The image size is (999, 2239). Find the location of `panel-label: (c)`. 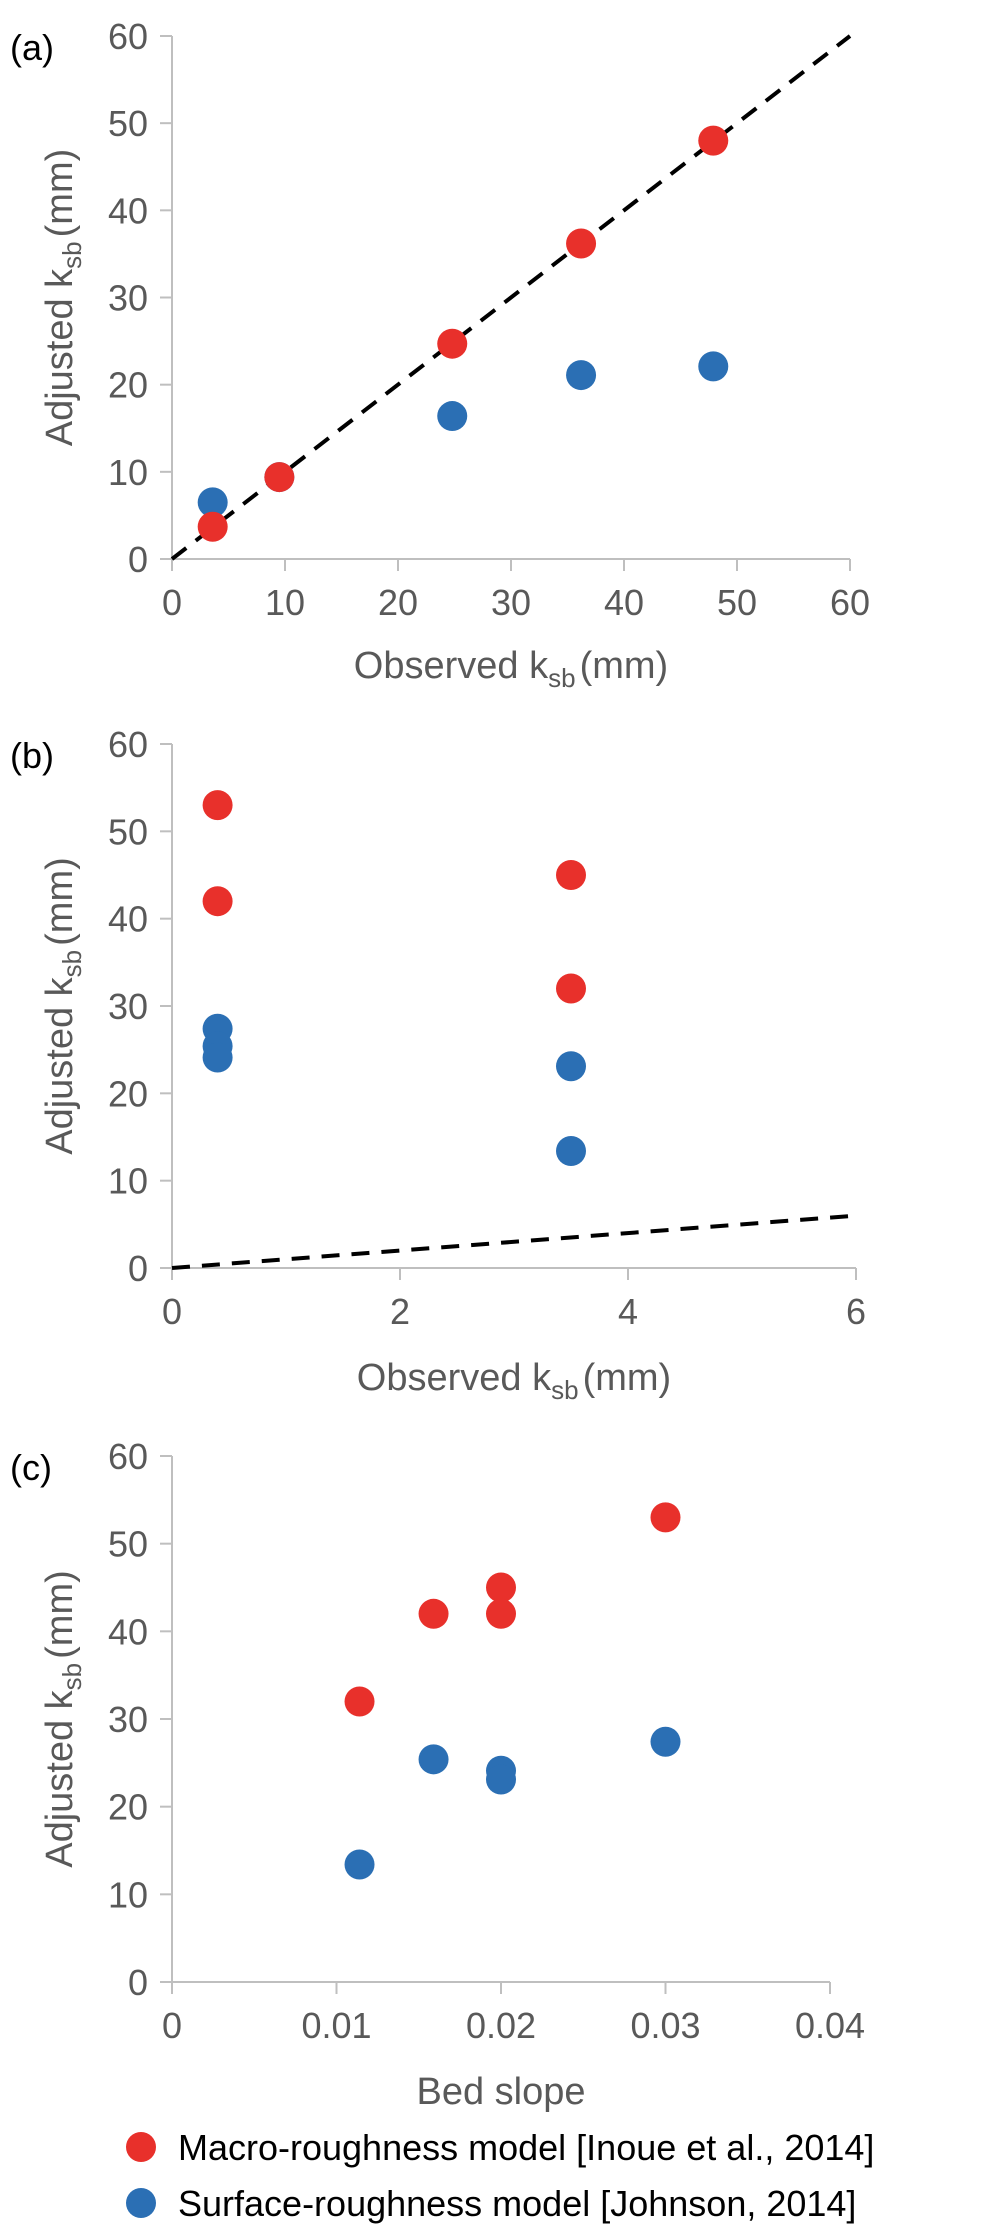

panel-label: (c) is located at coordinates (31, 1467).